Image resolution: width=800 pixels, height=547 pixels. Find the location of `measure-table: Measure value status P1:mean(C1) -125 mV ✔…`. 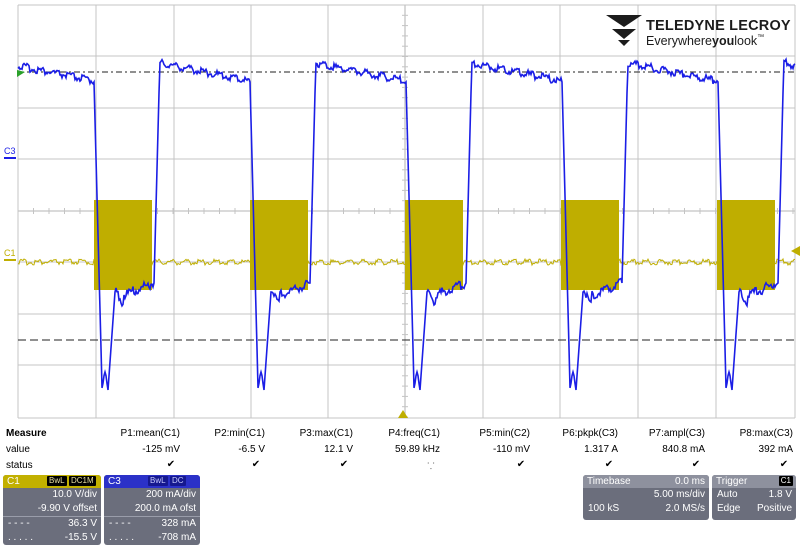

measure-table: Measure value status P1:mean(C1) -125 mV ✔… is located at coordinates (400, 449).